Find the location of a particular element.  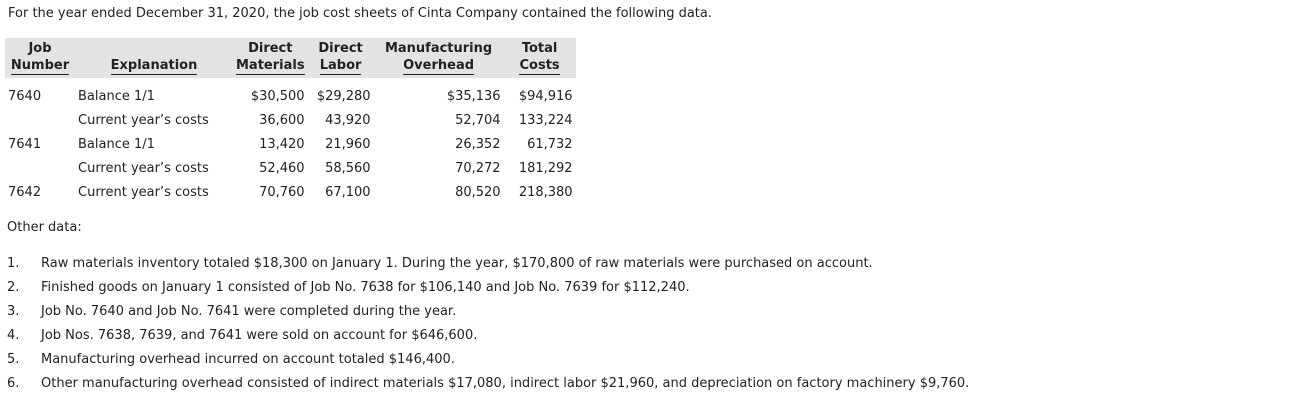

header-total-costs: Total Costs is located at coordinates (539, 58).